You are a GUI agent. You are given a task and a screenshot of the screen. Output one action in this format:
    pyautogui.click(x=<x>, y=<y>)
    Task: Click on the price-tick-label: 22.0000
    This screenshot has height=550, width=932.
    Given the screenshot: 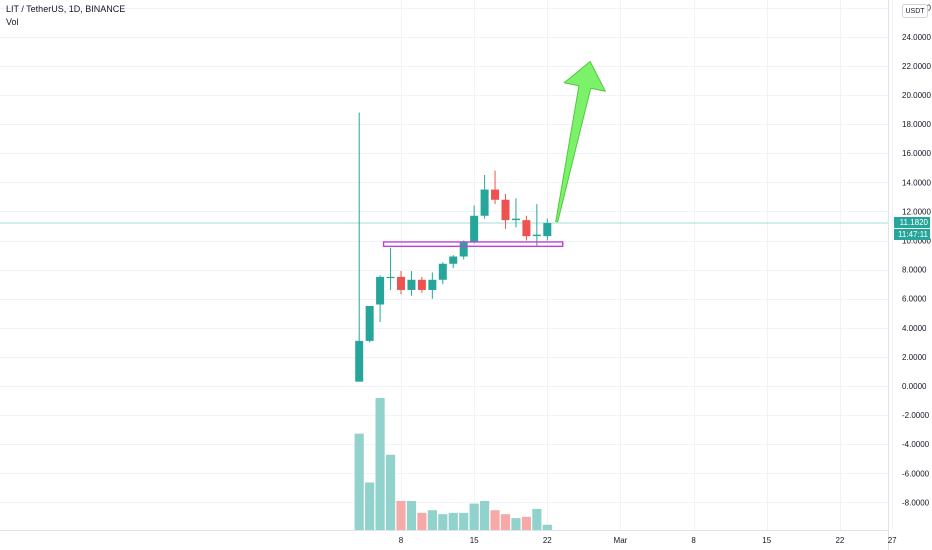 What is the action you would take?
    pyautogui.click(x=916, y=66)
    